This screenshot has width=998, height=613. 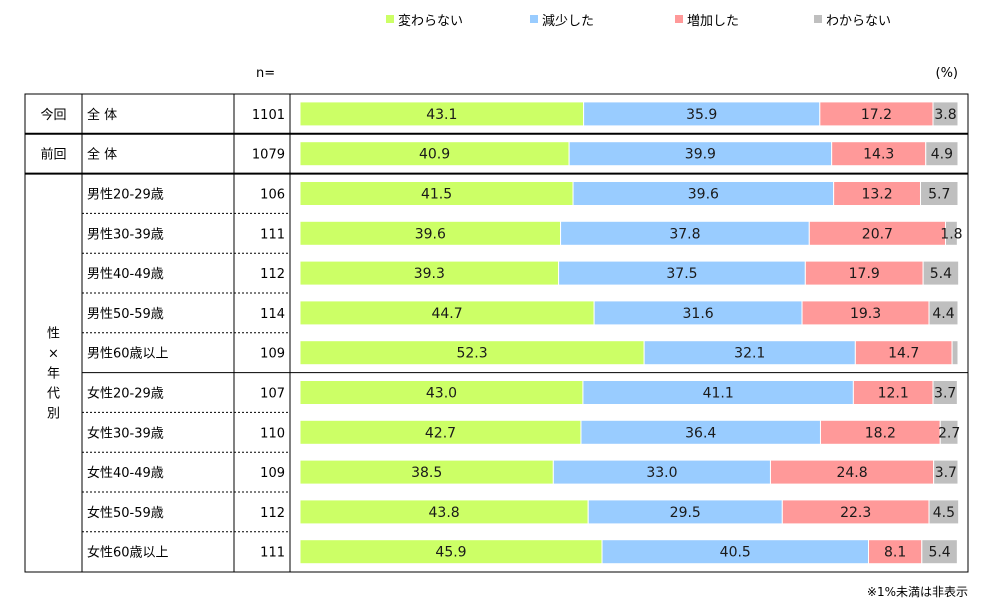 I want to click on category-label: 女性40-49歳, so click(x=125, y=473).